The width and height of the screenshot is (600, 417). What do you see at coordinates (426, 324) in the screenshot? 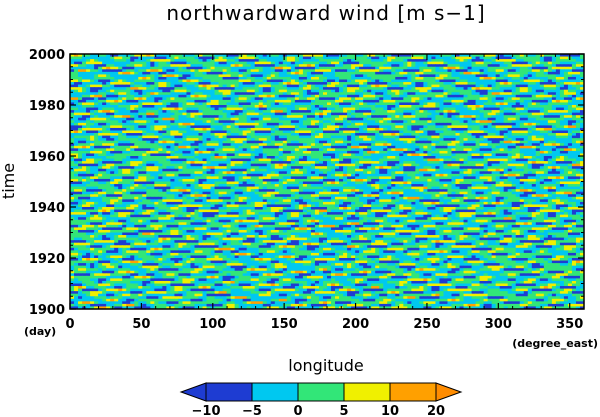
I see `x-tick-label: 250` at bounding box center [426, 324].